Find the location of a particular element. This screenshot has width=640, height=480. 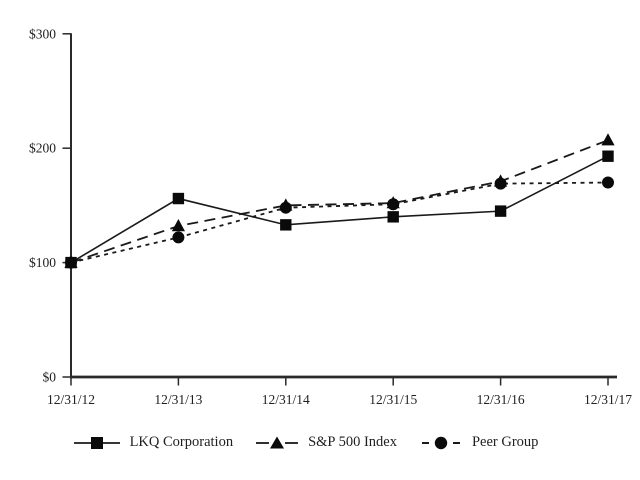

y-axis-tick-label: $200 is located at coordinates (42, 148).